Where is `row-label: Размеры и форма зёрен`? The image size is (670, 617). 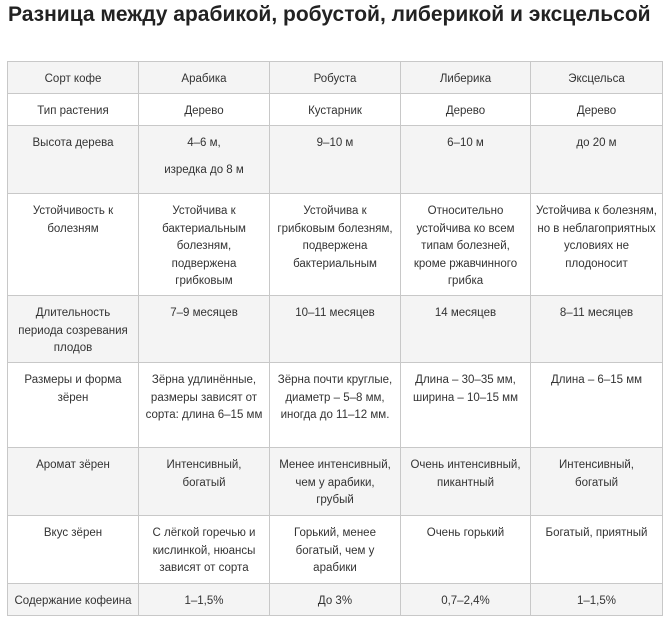 row-label: Размеры и форма зёрен is located at coordinates (73, 405).